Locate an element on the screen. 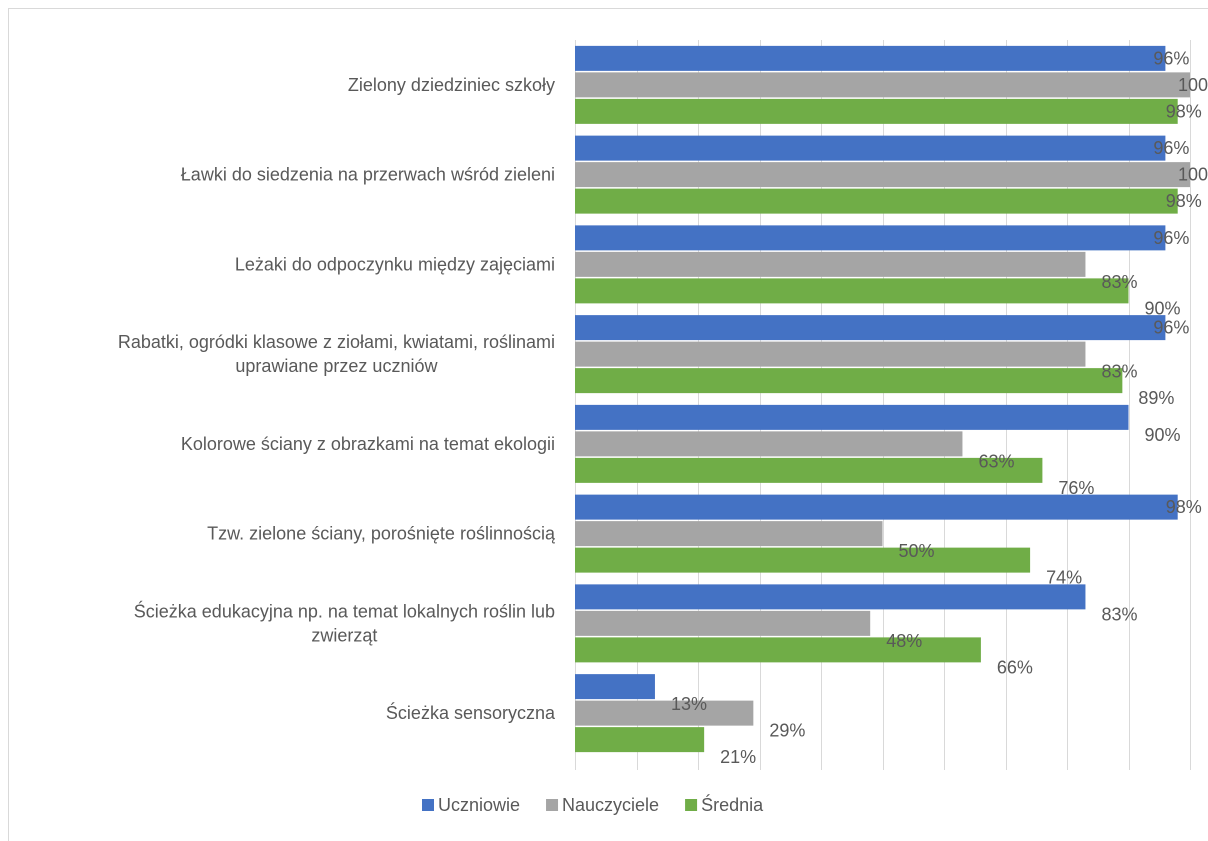  data-label: 29% is located at coordinates (787, 731).